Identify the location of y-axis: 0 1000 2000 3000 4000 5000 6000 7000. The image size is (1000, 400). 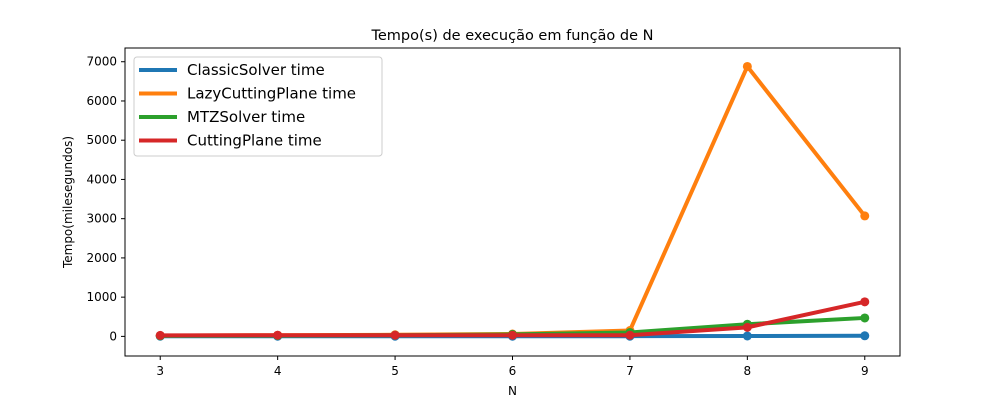
(105, 199).